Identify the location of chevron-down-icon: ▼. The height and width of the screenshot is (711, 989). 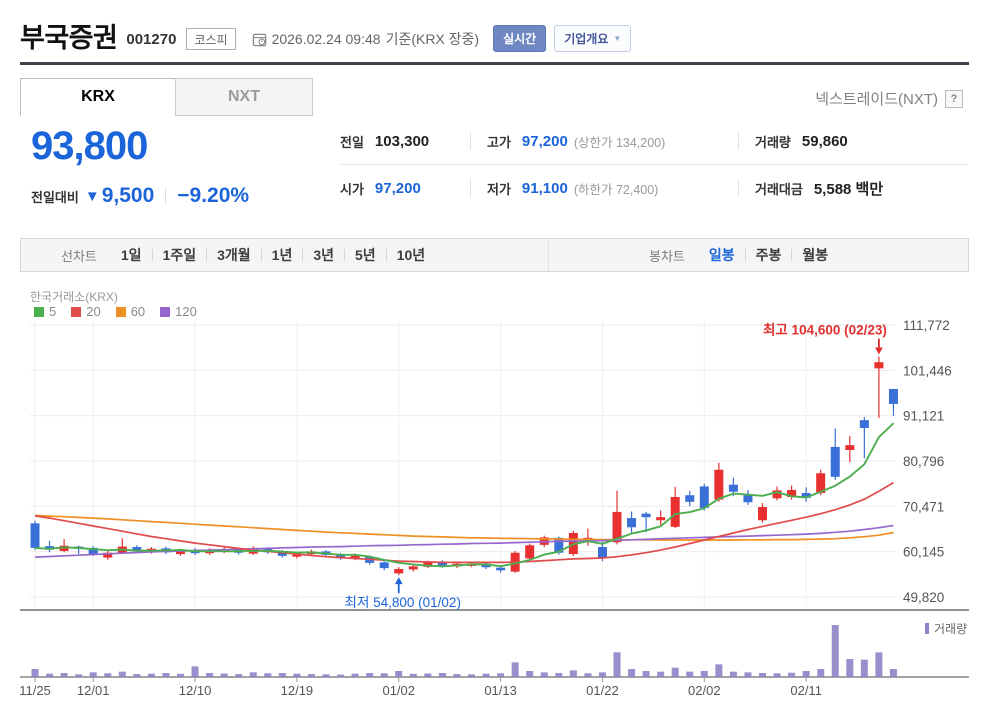
(617, 38).